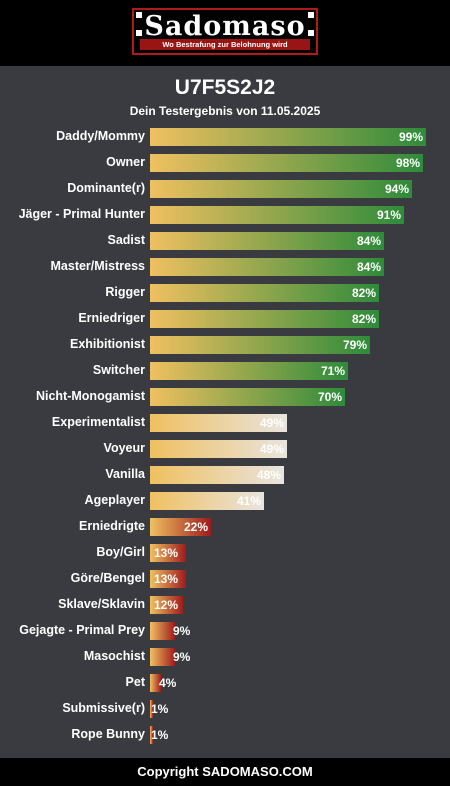  Describe the element at coordinates (126, 240) in the screenshot. I see `bar-label: Sadist` at that location.